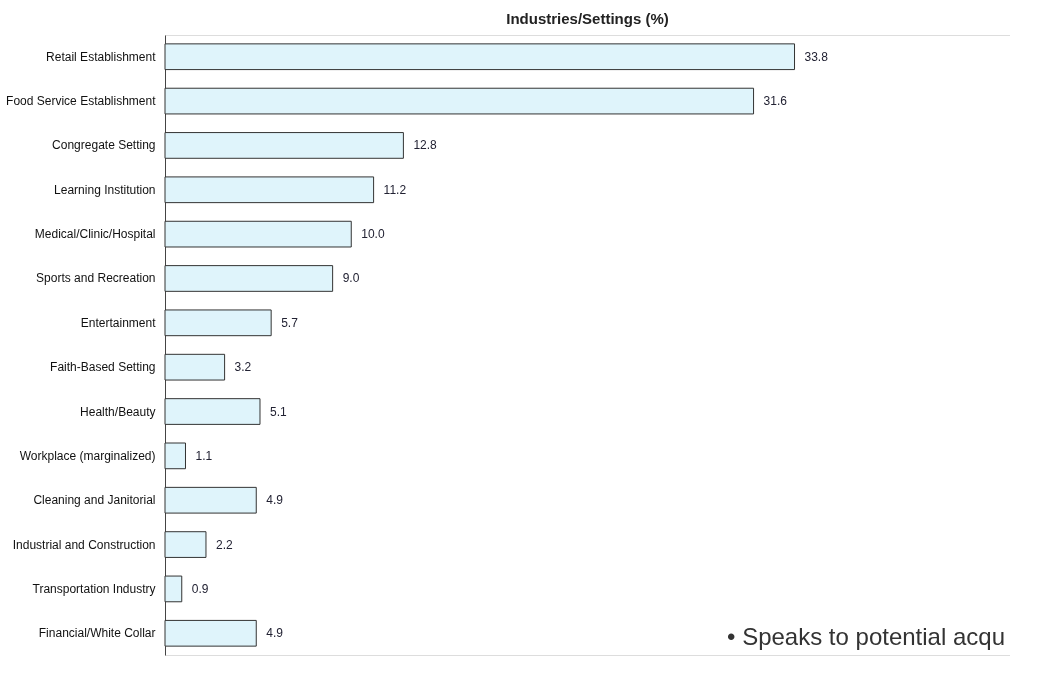  Describe the element at coordinates (351, 278) in the screenshot. I see `data-label: 9.0` at that location.